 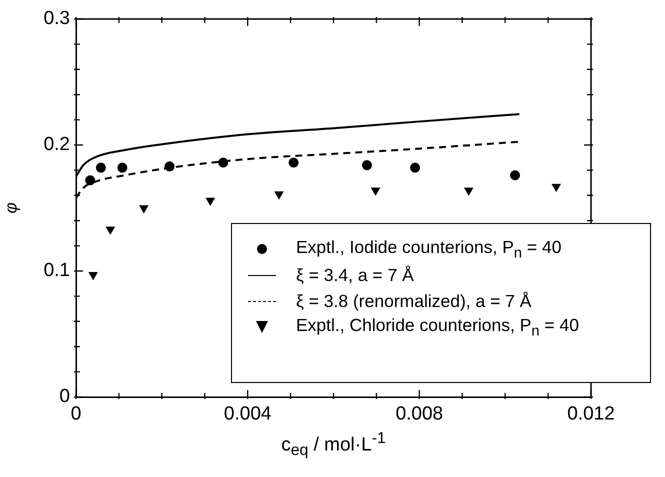 I want to click on x-tick-label: 0.004, so click(x=248, y=414).